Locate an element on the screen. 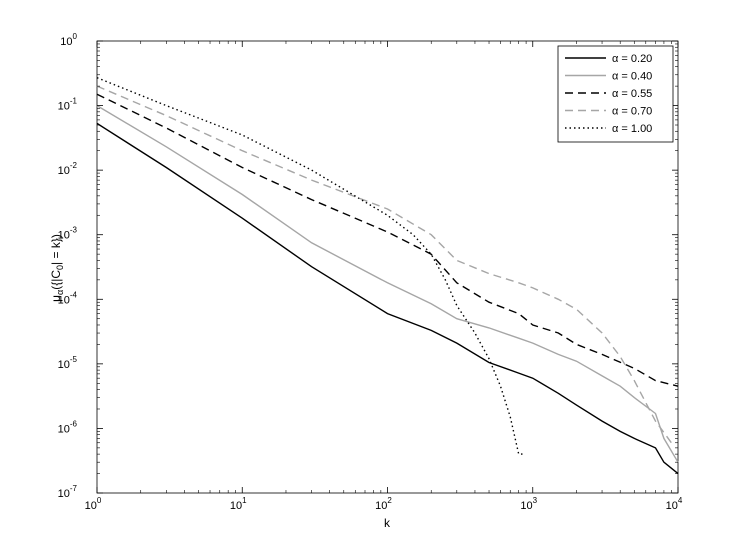 The width and height of the screenshot is (747, 559). x-tick-exponent: 1 is located at coordinates (244, 500).